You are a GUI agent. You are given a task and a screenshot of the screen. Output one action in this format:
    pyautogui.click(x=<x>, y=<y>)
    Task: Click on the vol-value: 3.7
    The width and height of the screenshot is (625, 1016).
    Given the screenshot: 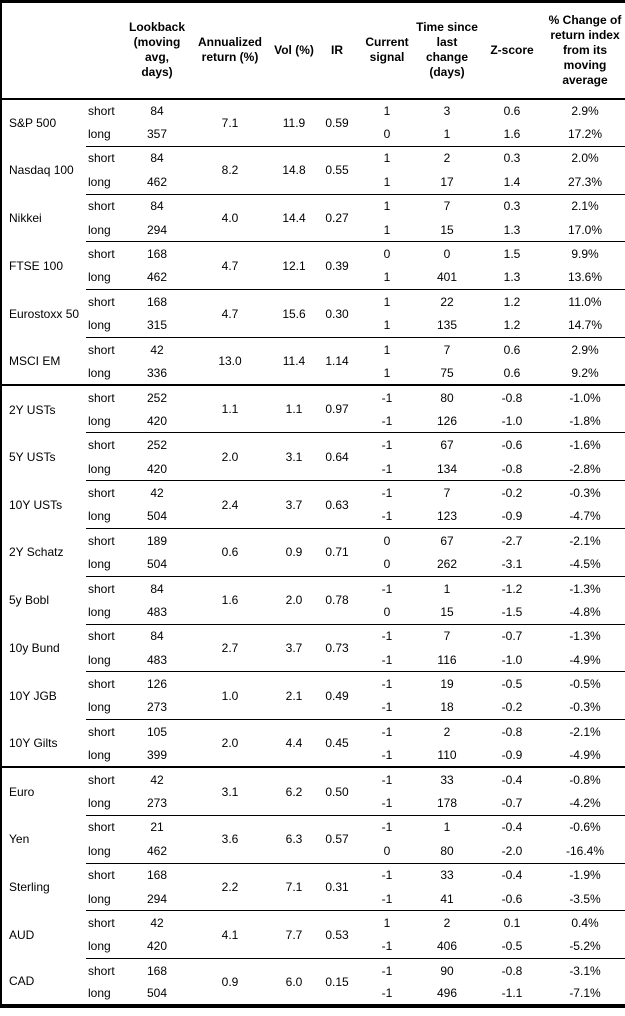 What is the action you would take?
    pyautogui.click(x=294, y=648)
    